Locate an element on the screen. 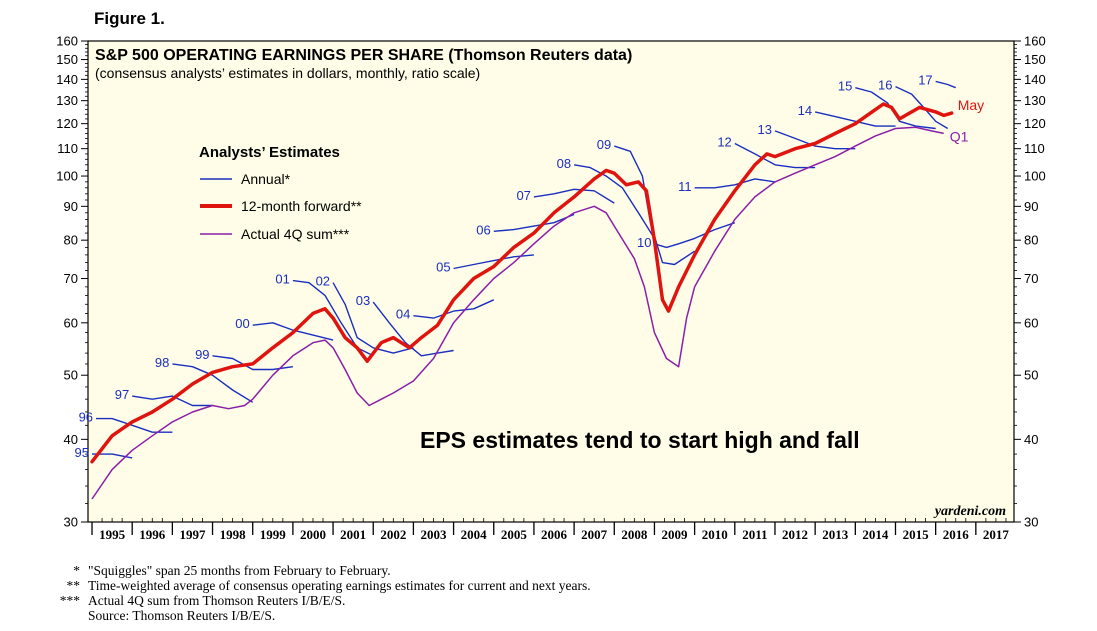  x-tick-label: 2006 is located at coordinates (554, 534).